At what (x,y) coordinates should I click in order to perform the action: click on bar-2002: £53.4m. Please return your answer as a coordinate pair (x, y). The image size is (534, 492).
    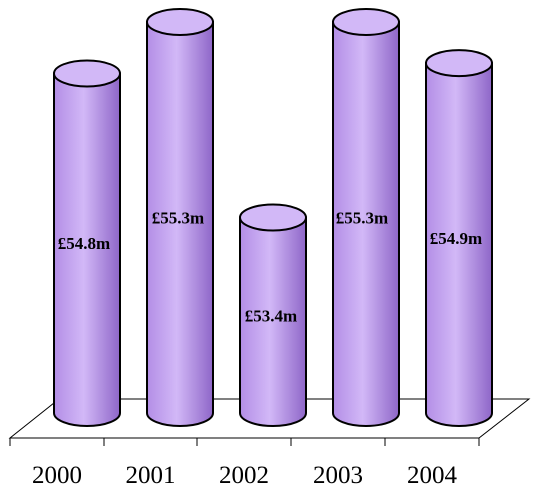
    Looking at the image, I should click on (273, 315).